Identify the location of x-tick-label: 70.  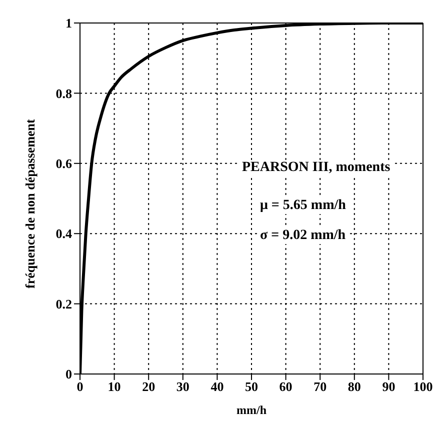
(320, 386).